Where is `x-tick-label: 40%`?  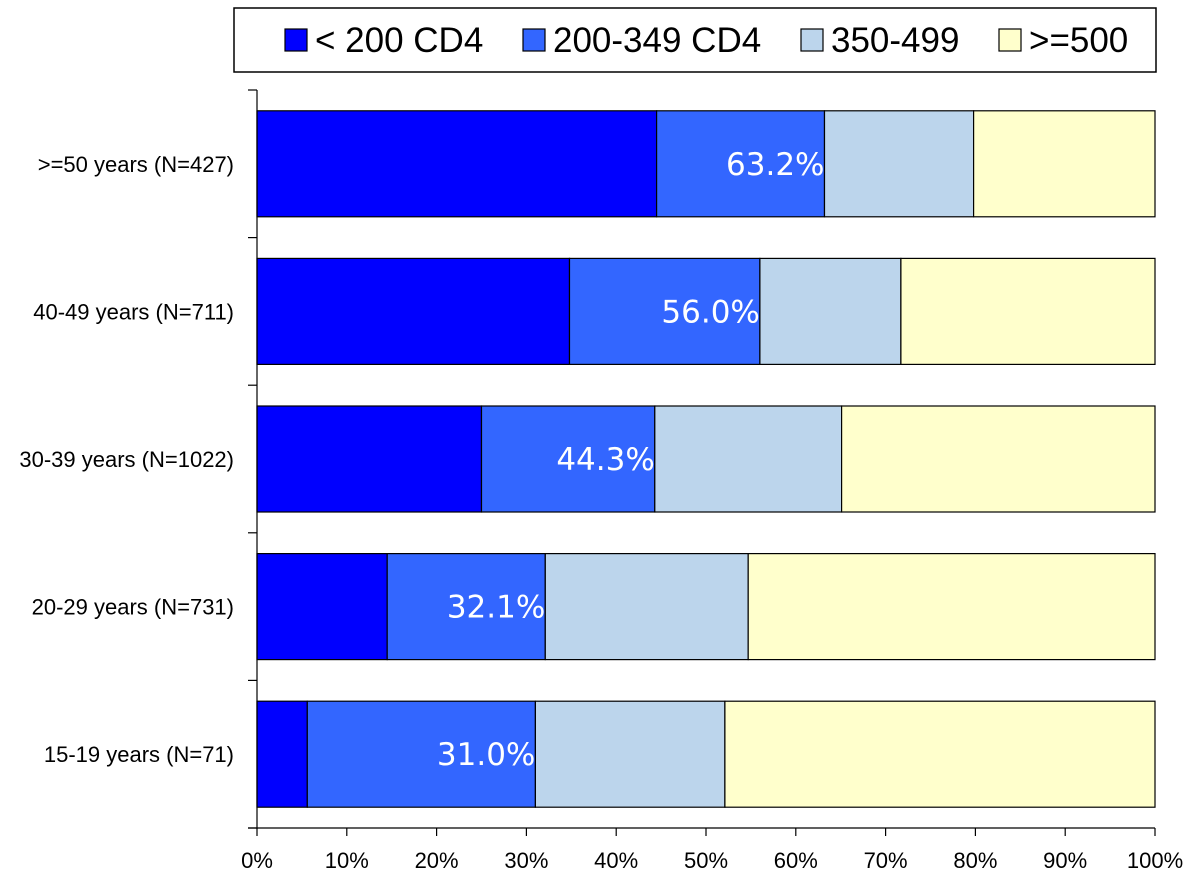 x-tick-label: 40% is located at coordinates (616, 860).